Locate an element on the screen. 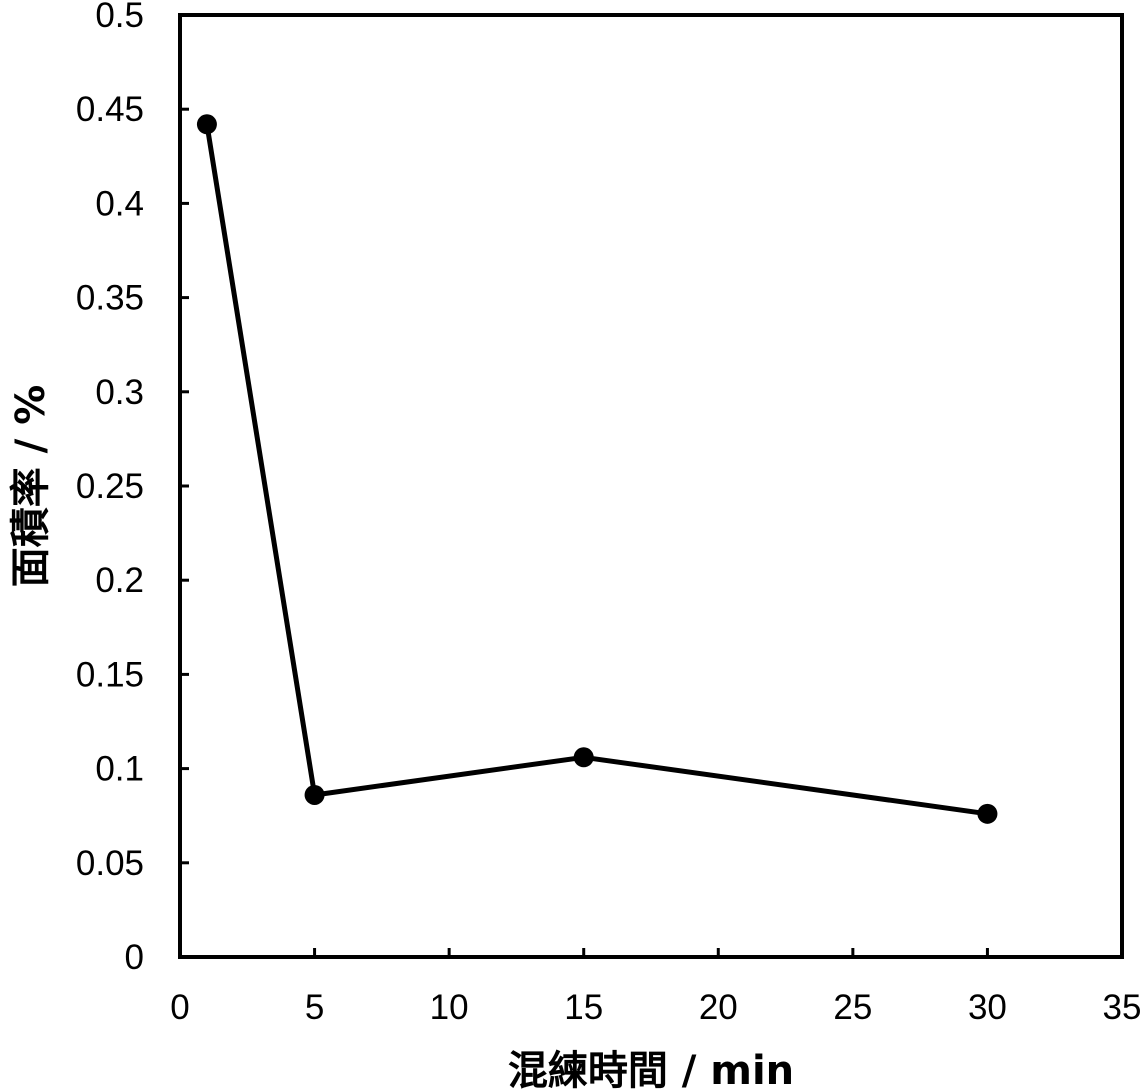  y-tick-label: 0 is located at coordinates (134, 957).